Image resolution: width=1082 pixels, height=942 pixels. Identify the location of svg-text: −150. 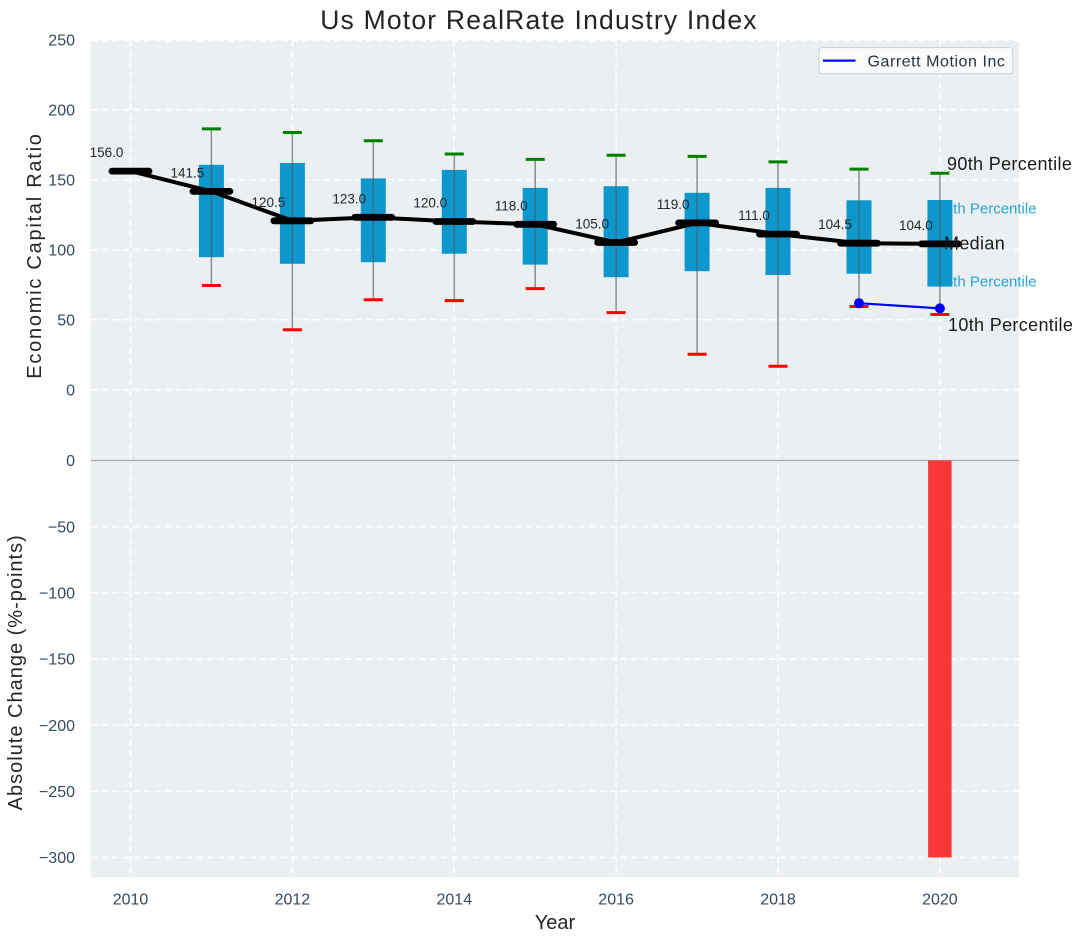
(57, 660).